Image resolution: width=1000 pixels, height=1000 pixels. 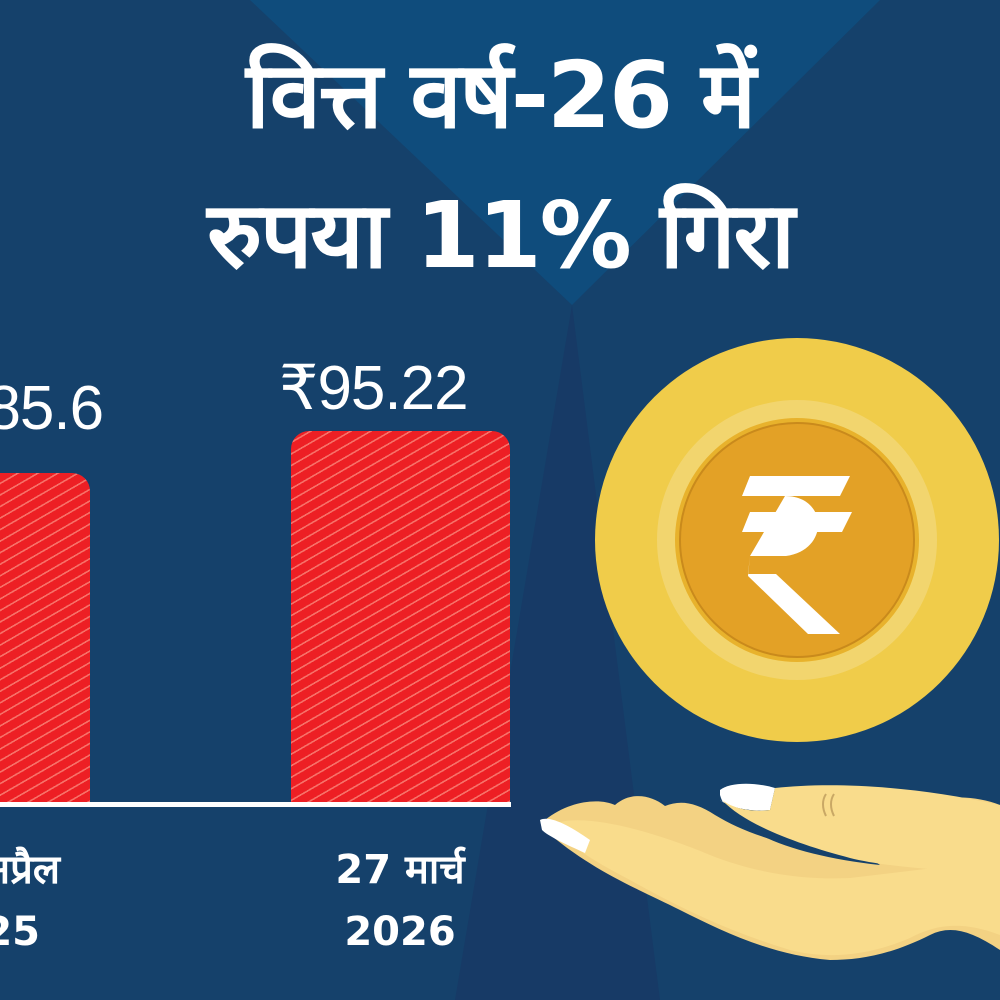 What do you see at coordinates (255, 804) in the screenshot?
I see `chart-baseline` at bounding box center [255, 804].